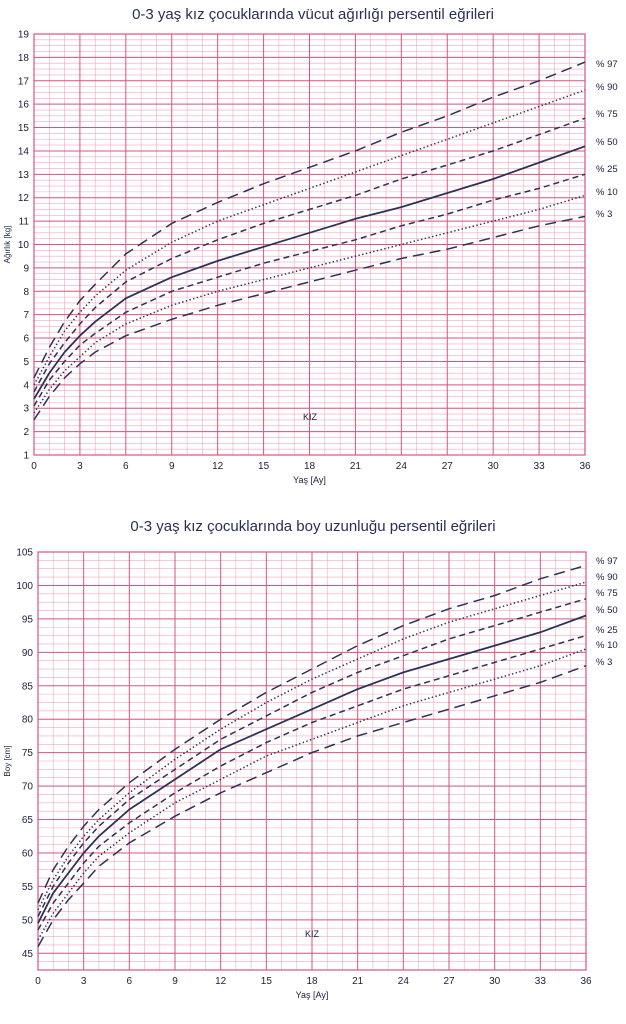 The width and height of the screenshot is (626, 1024). I want to click on weight-x-tick-label: 33, so click(540, 466).